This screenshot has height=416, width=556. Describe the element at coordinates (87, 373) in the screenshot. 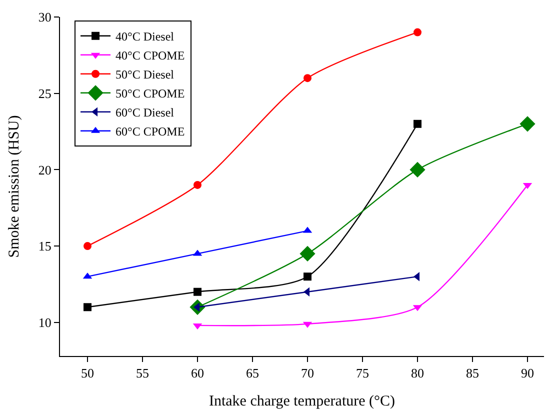

I see `x-tick-label: 50` at that location.